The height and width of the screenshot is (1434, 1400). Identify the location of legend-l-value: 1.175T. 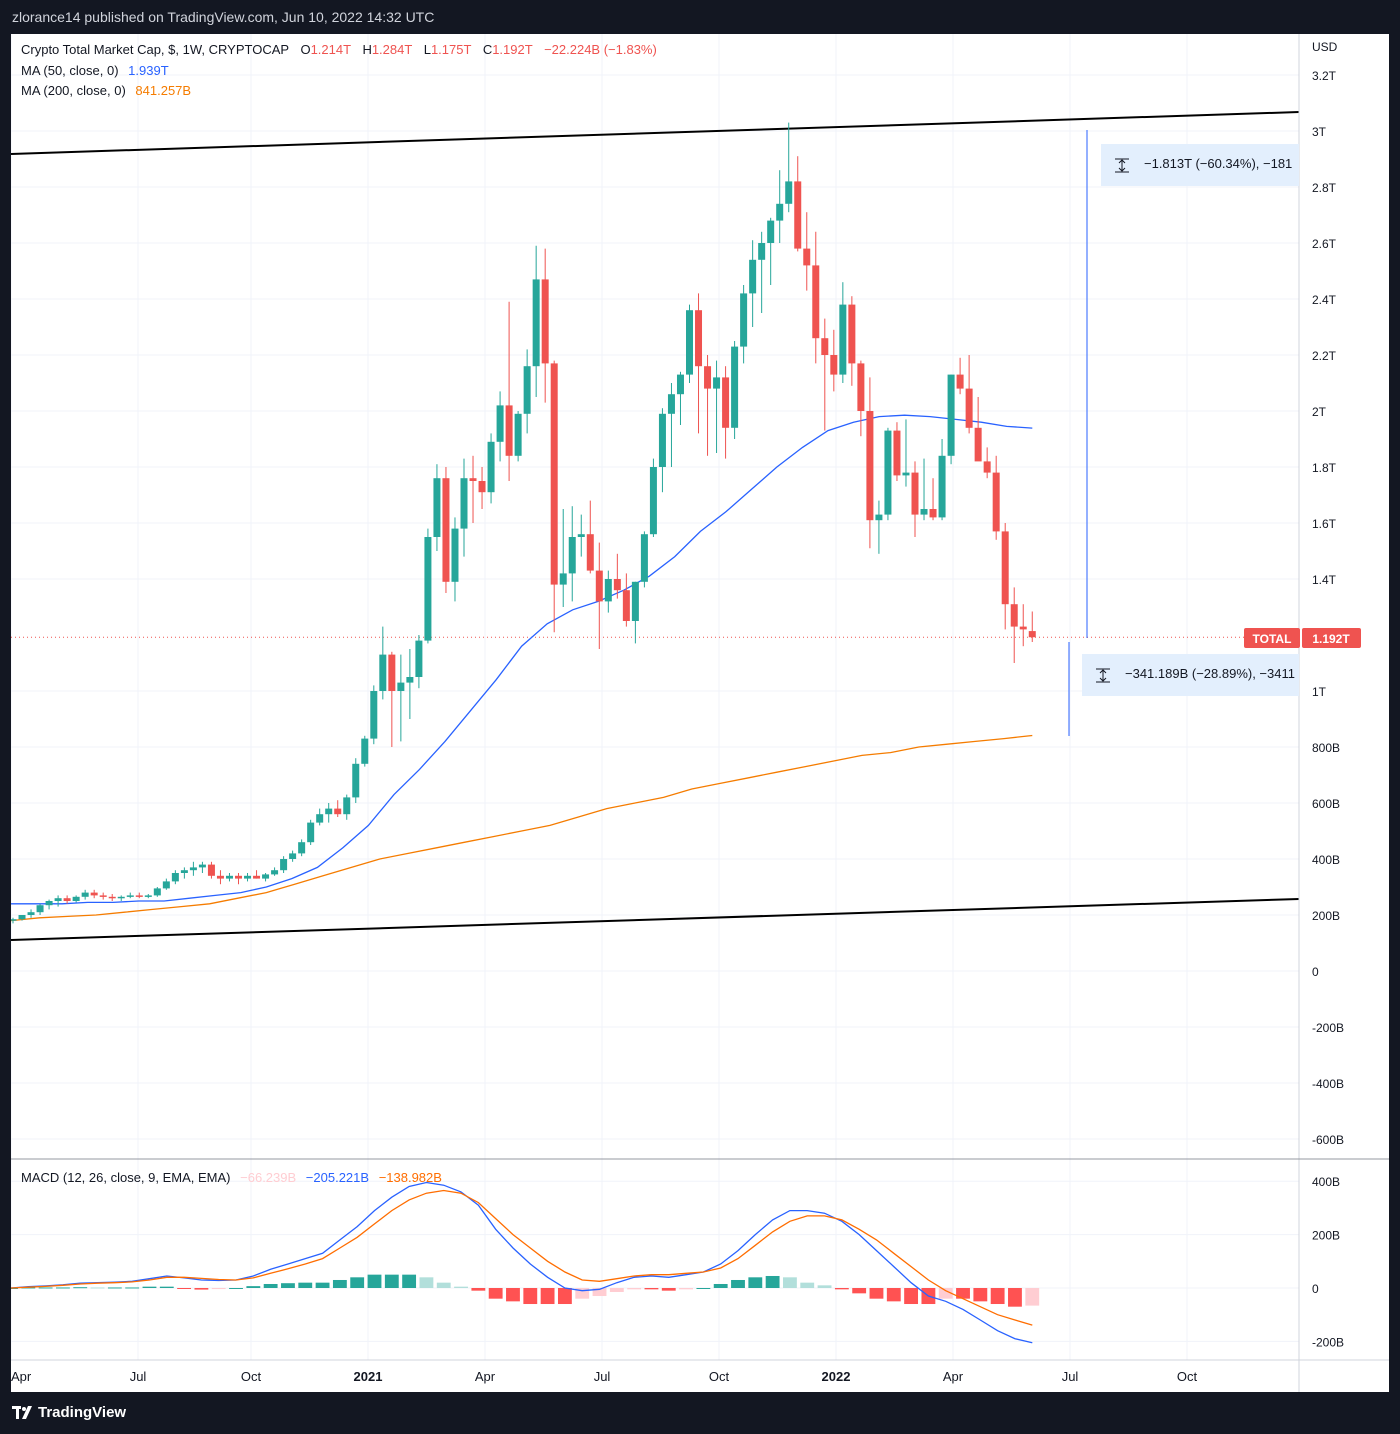
(451, 49).